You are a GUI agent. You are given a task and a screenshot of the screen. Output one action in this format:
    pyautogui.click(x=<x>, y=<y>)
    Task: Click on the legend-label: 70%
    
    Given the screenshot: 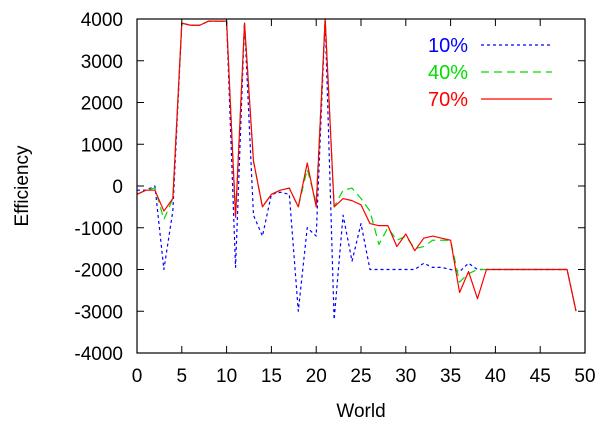 What is the action you would take?
    pyautogui.click(x=448, y=100)
    